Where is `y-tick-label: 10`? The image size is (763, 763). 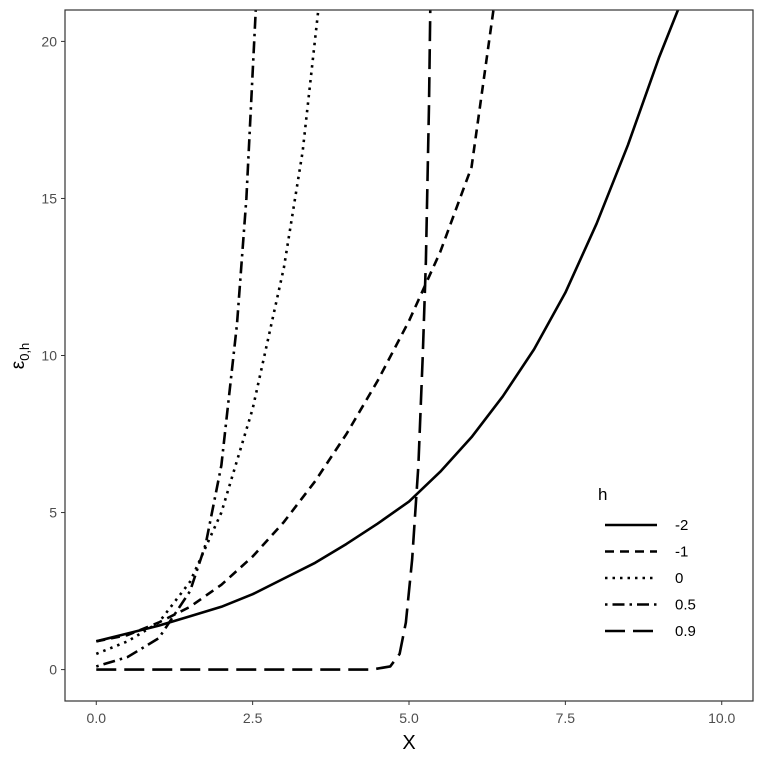 y-tick-label: 10 is located at coordinates (49, 356).